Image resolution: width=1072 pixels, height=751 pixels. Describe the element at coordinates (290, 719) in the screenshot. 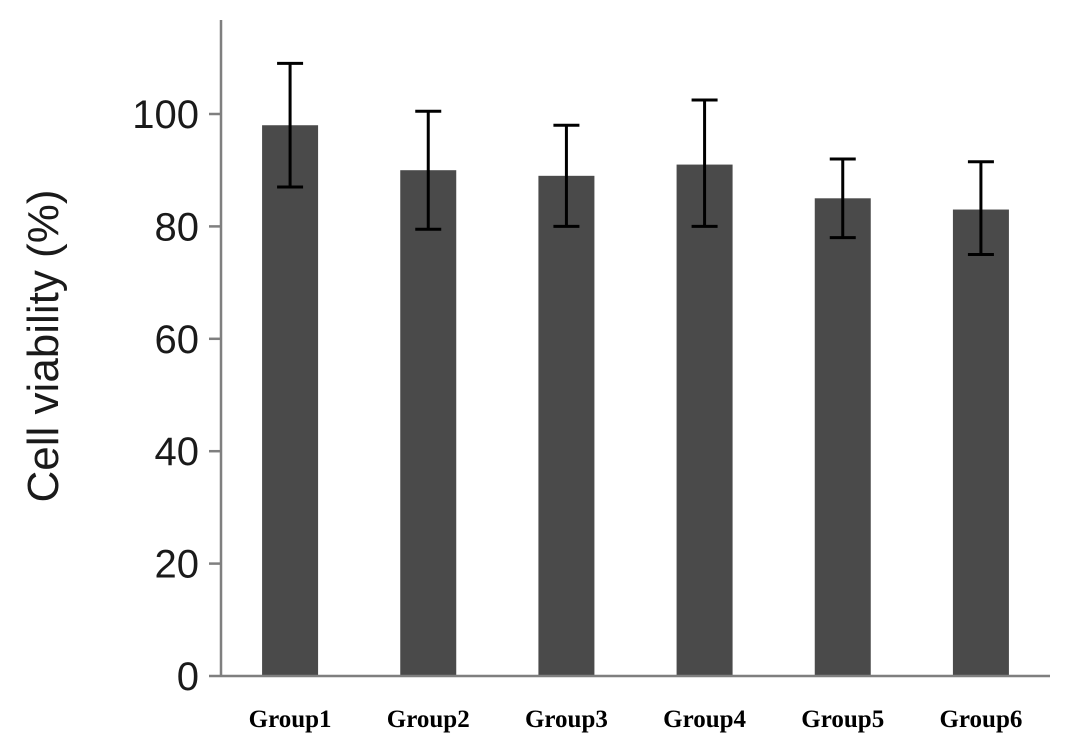

I see `x-tick-label-group1: Group1` at that location.